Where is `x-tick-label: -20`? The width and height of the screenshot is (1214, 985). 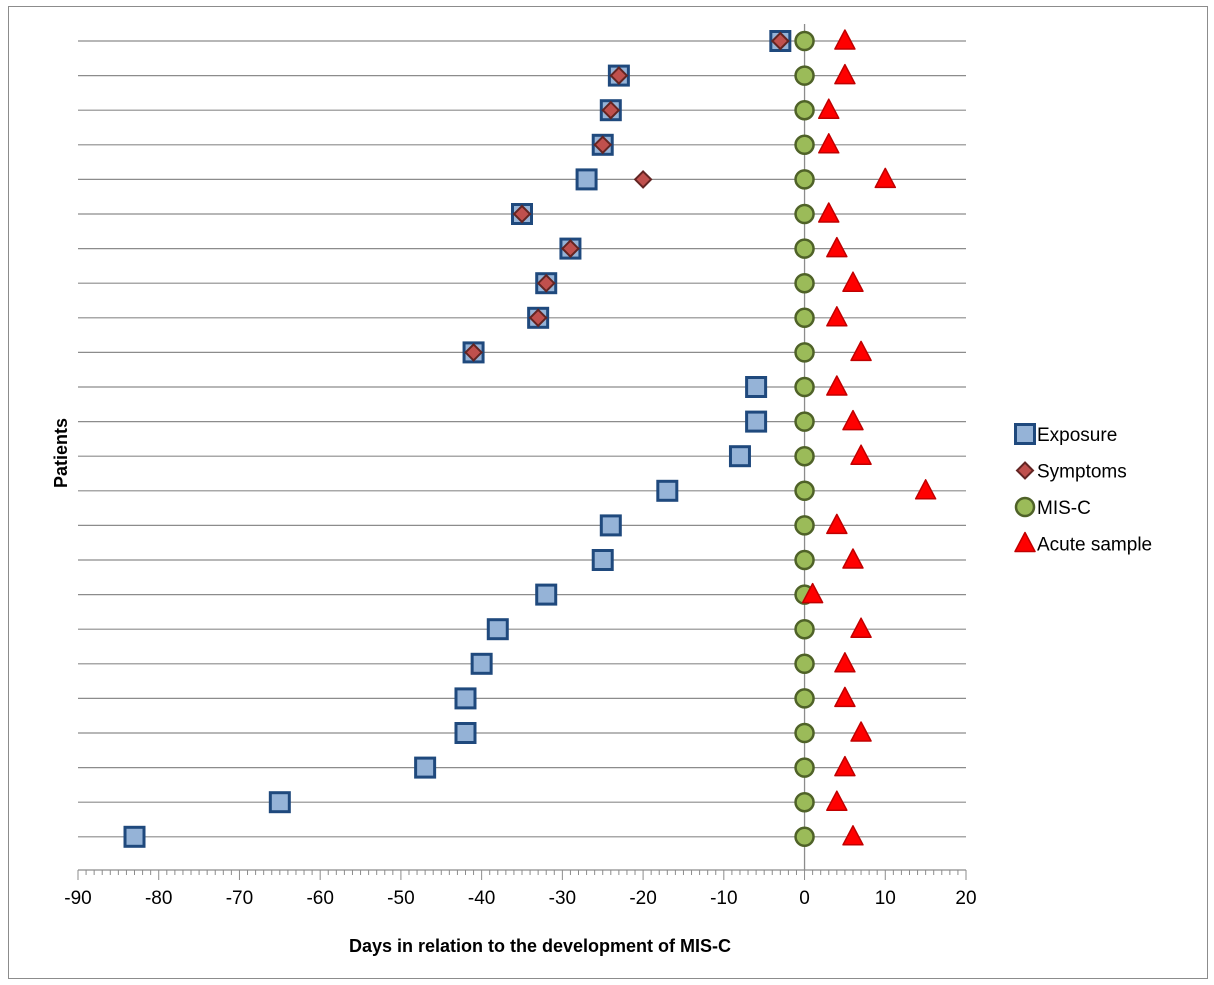
x-tick-label: -20 is located at coordinates (642, 898).